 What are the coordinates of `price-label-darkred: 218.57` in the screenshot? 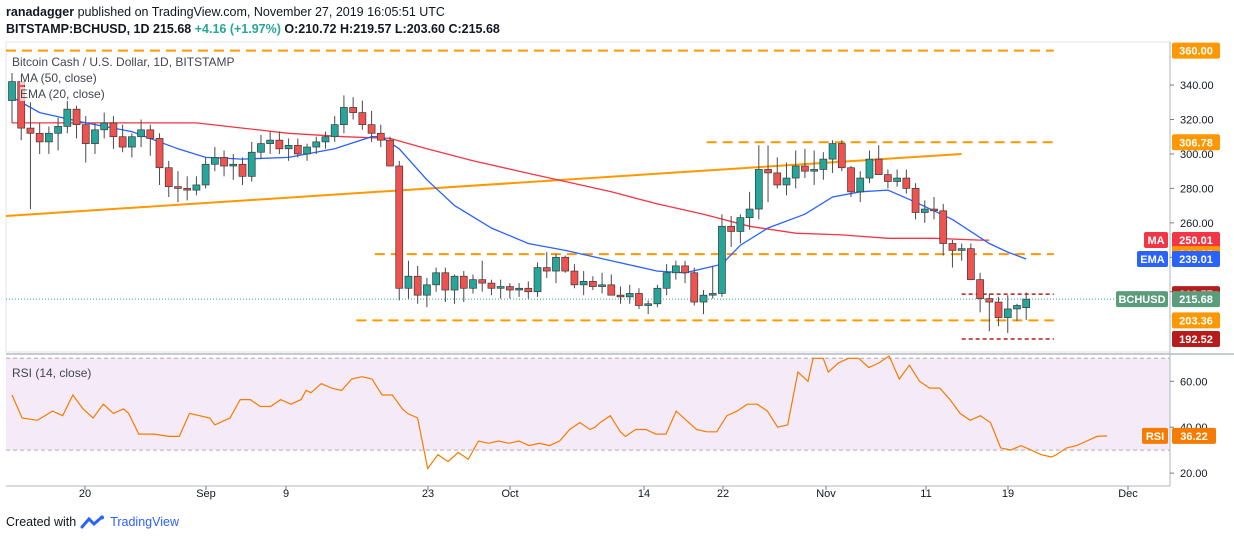 It's located at (1196, 294).